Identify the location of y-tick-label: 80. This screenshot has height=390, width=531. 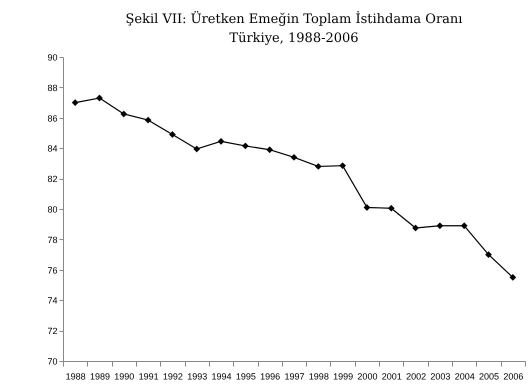
(52, 209).